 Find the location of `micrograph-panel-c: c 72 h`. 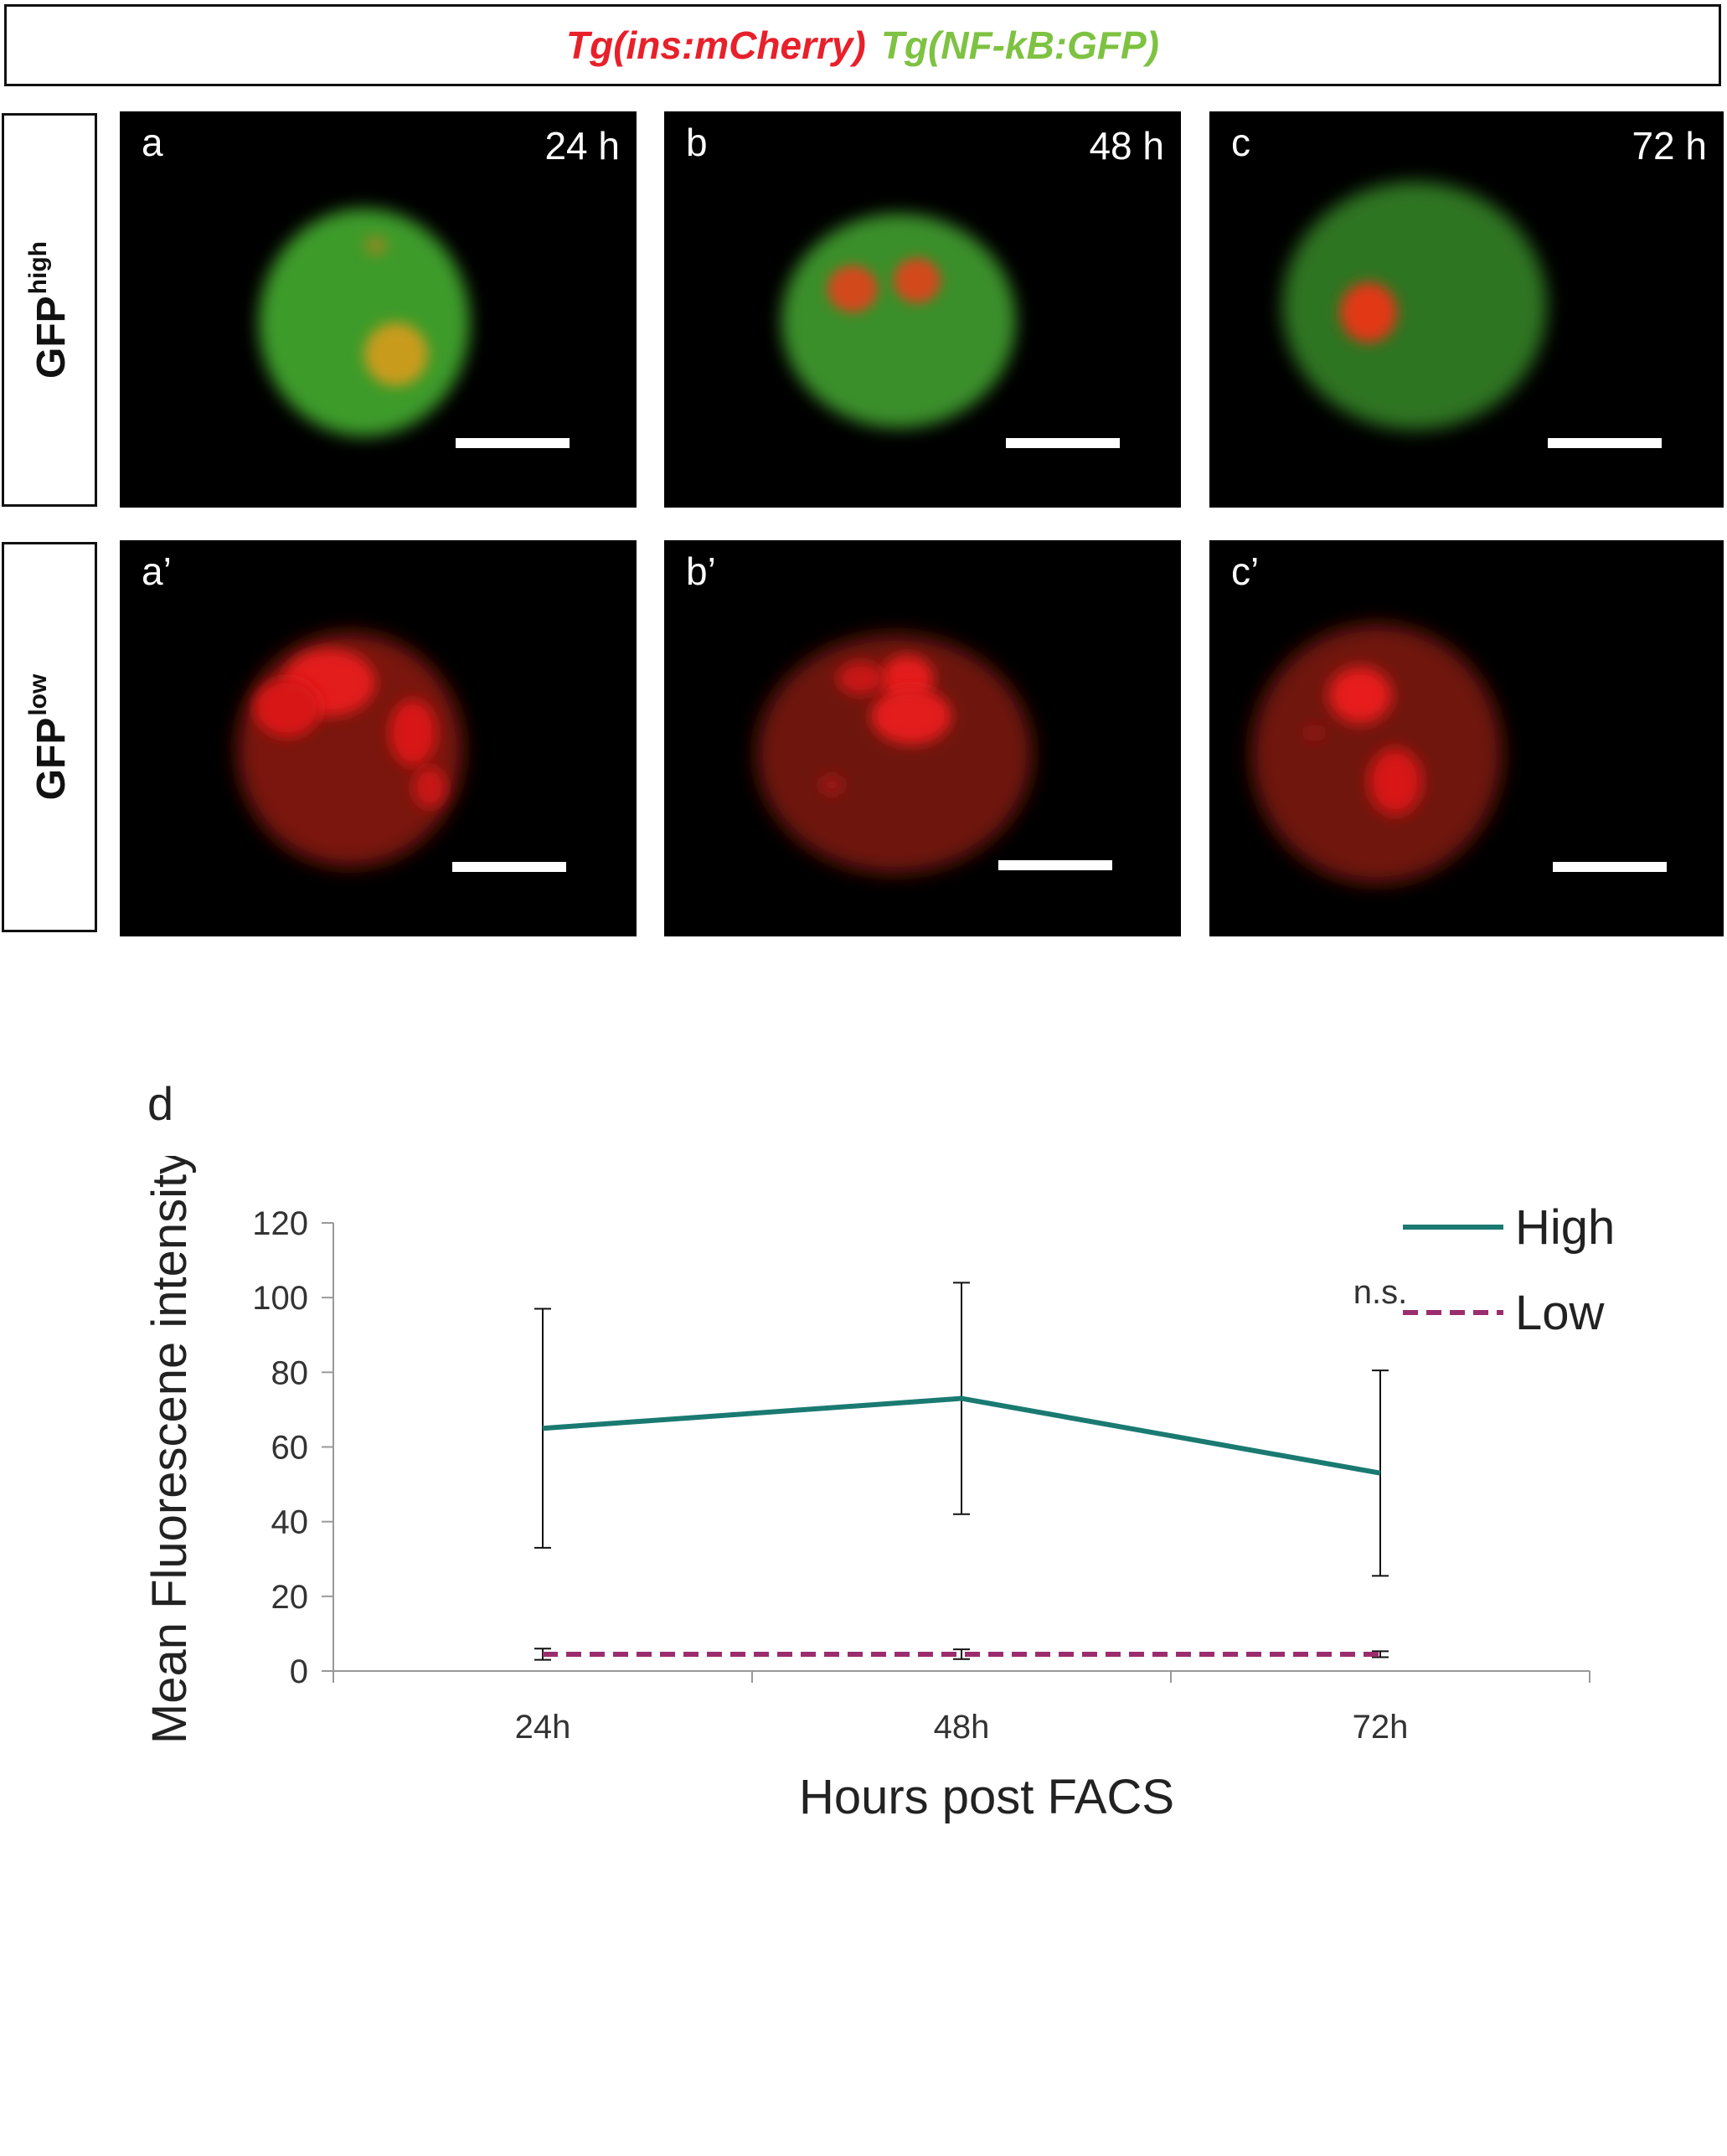

micrograph-panel-c: c 72 h is located at coordinates (1466, 310).